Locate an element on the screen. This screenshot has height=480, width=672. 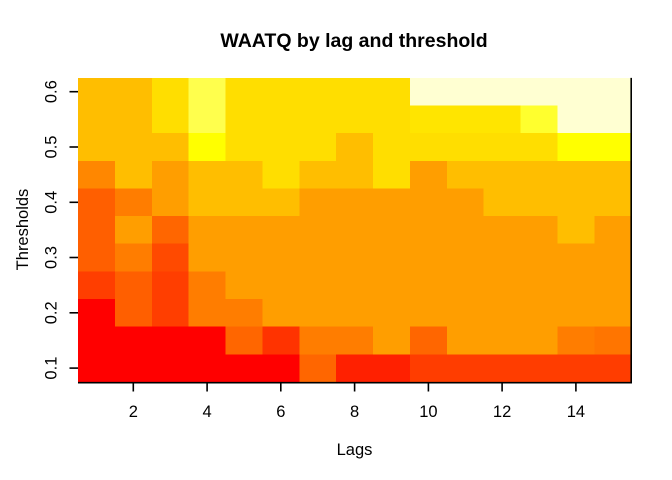
svg-text: 12 is located at coordinates (502, 412).